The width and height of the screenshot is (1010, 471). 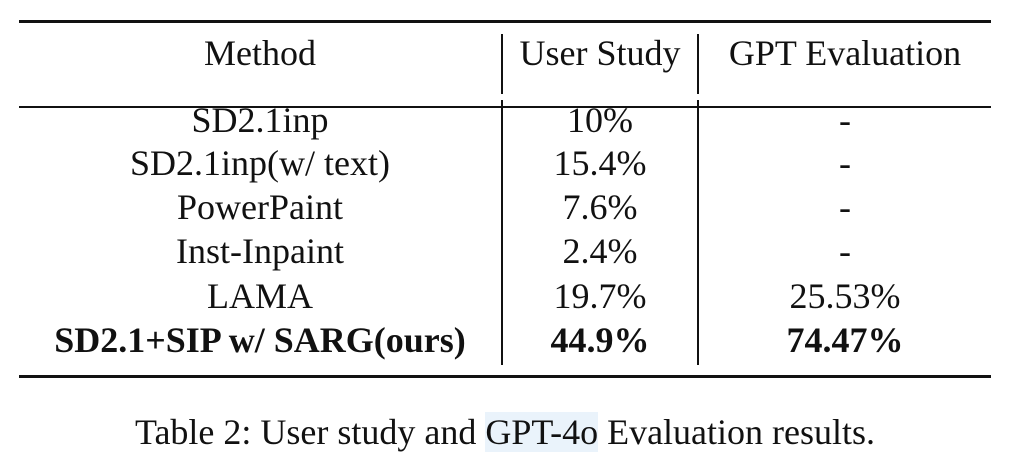 What do you see at coordinates (845, 53) in the screenshot?
I see `header-gpt-evaluation: GPT Evaluation` at bounding box center [845, 53].